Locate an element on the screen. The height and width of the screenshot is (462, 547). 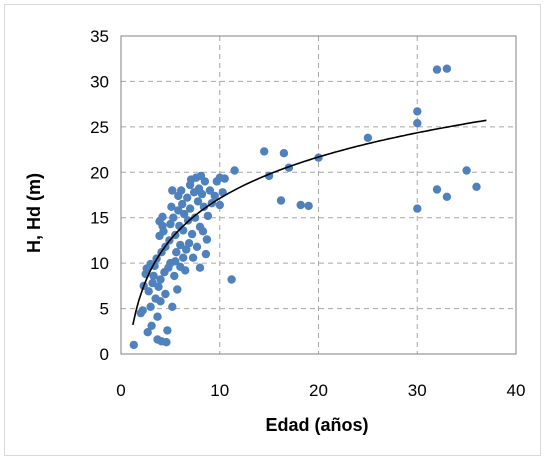
x-tick-label: 30 is located at coordinates (417, 390).